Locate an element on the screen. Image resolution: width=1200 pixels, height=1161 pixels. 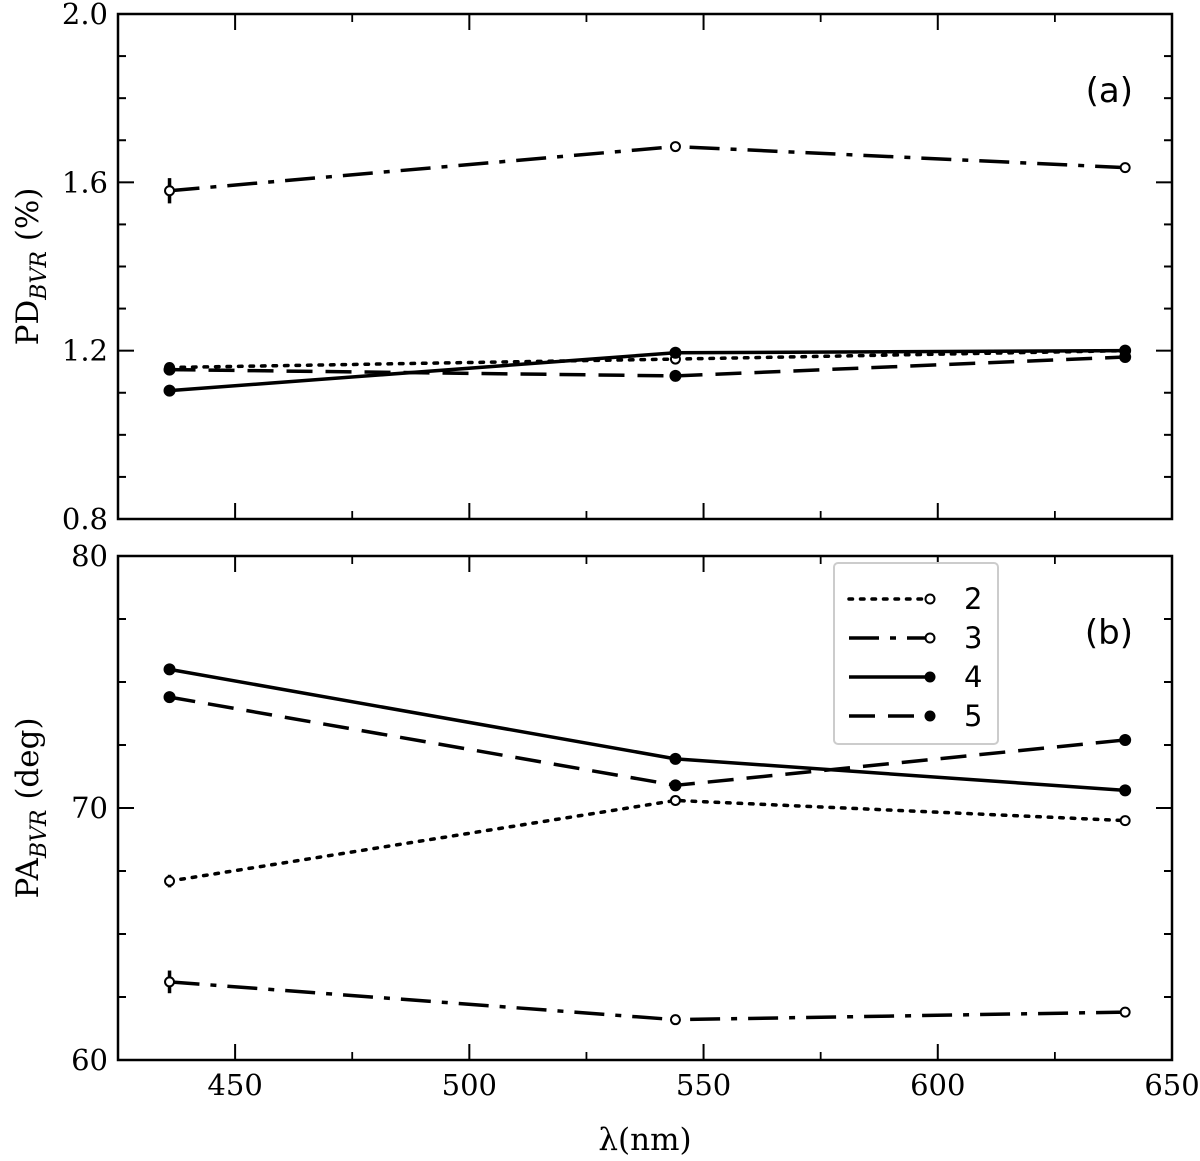
y-tick-label: 2.0 is located at coordinates (85, 15).